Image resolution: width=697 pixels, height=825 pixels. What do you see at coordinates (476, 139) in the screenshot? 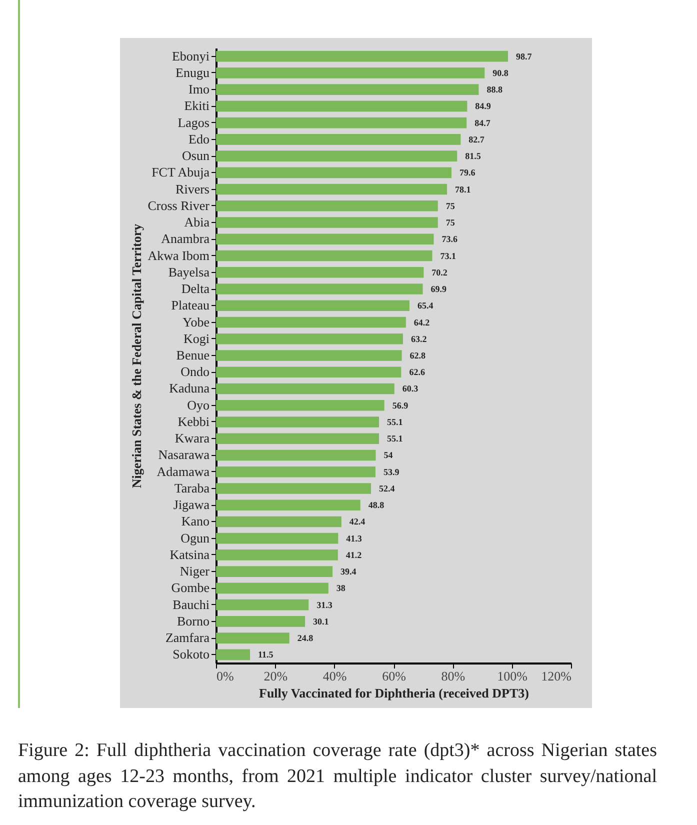
I see `data-label: 82.7` at bounding box center [476, 139].